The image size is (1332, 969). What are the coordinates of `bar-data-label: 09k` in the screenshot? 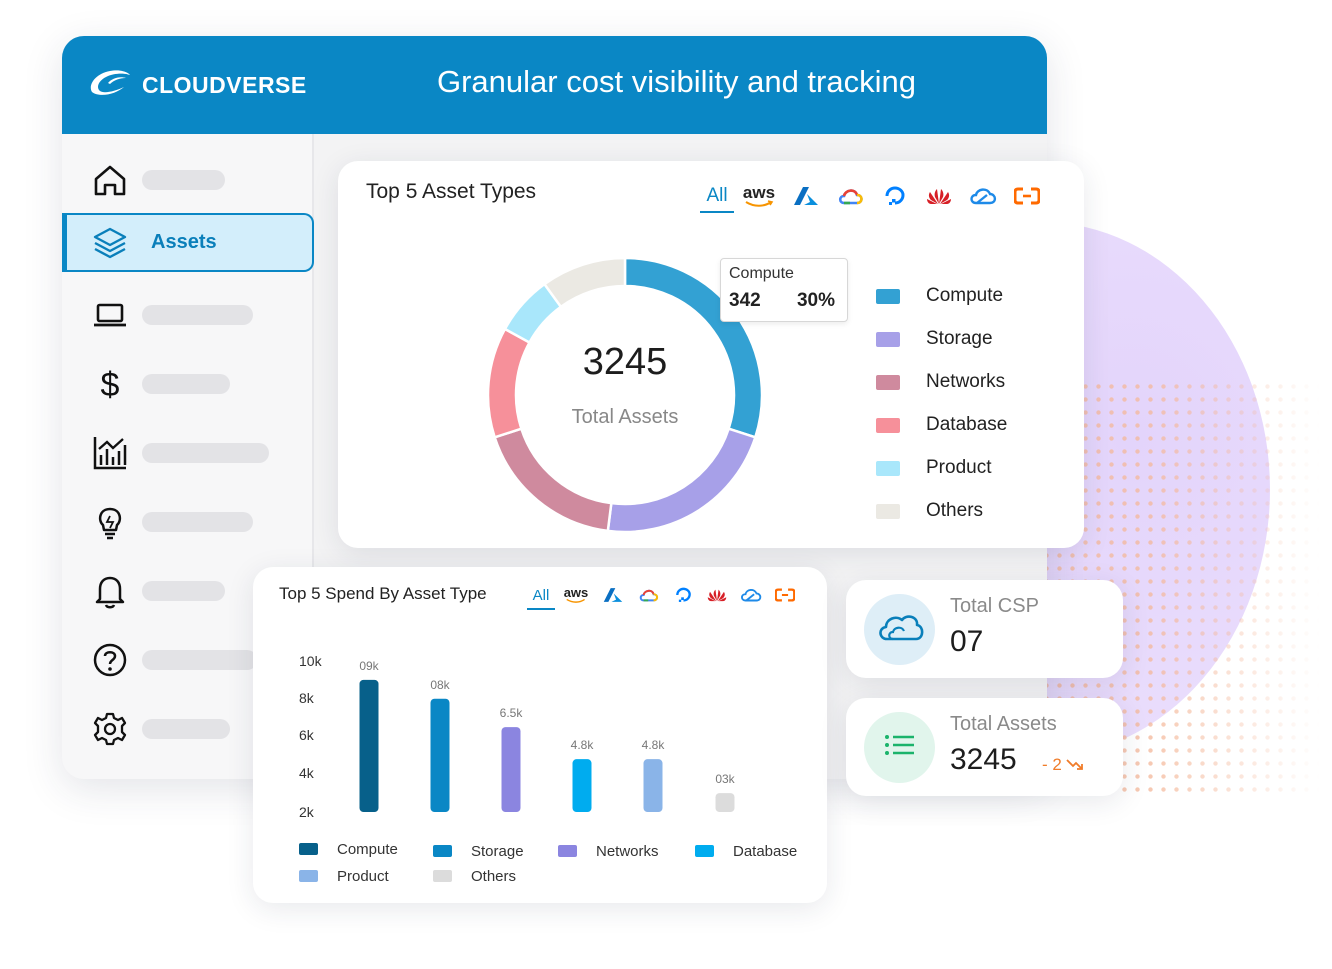 It's located at (369, 666).